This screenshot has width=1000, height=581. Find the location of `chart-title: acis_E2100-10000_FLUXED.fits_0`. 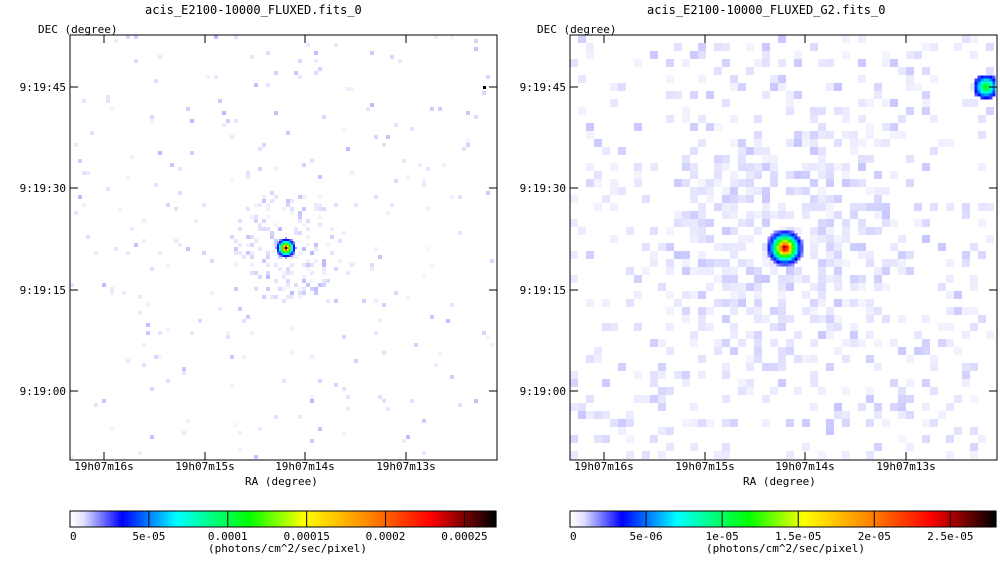

chart-title: acis_E2100-10000_FLUXED.fits_0 is located at coordinates (253, 10).